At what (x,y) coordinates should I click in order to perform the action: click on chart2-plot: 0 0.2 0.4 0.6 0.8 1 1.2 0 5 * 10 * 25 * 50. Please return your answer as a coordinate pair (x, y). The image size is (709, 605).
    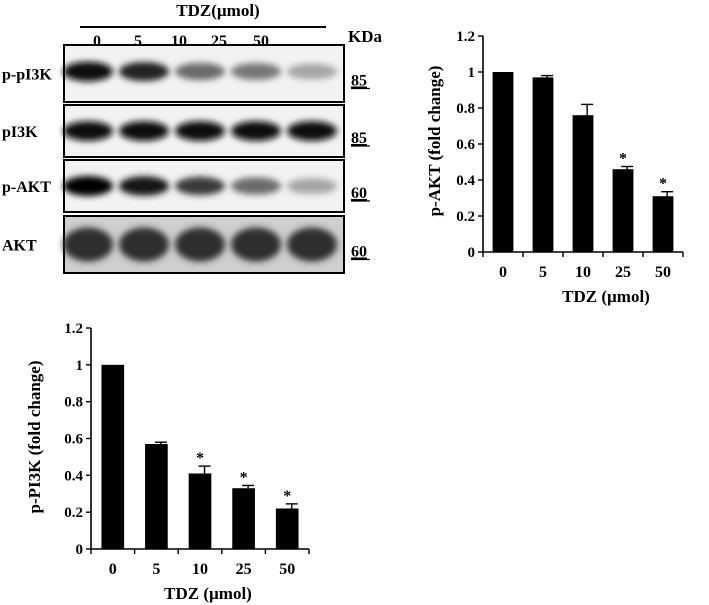
    Looking at the image, I should click on (187, 449).